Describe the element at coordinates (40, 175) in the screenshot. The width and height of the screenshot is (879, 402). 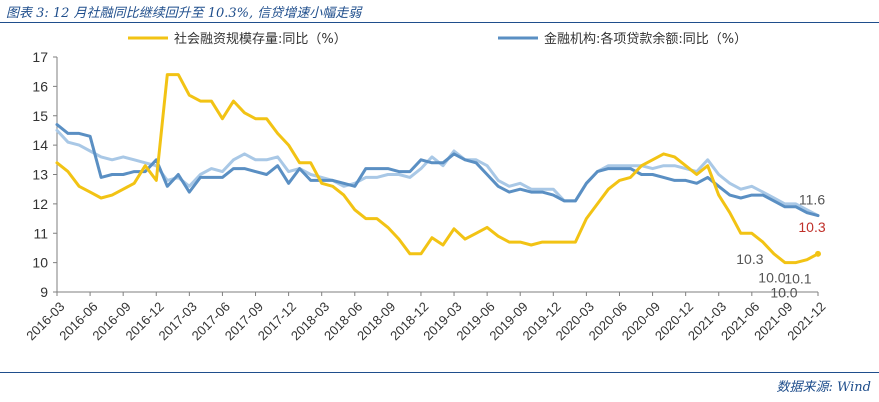
I see `y-tick-label: 13` at that location.